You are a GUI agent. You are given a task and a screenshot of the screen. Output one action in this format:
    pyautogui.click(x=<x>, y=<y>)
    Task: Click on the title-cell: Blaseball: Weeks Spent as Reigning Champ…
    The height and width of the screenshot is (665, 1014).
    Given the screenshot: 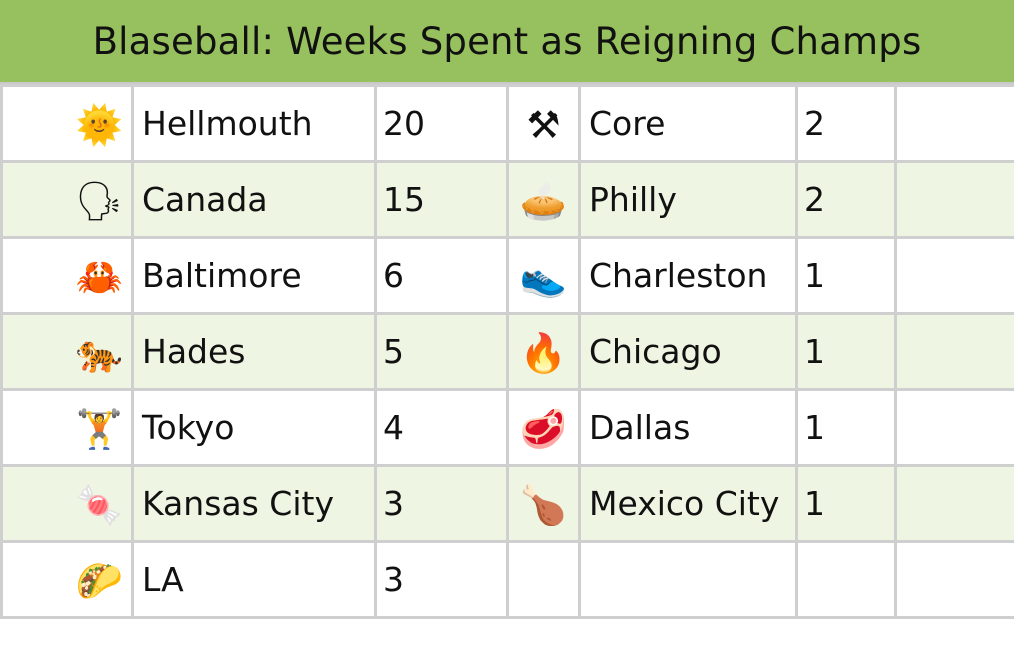 What is the action you would take?
    pyautogui.click(x=507, y=42)
    